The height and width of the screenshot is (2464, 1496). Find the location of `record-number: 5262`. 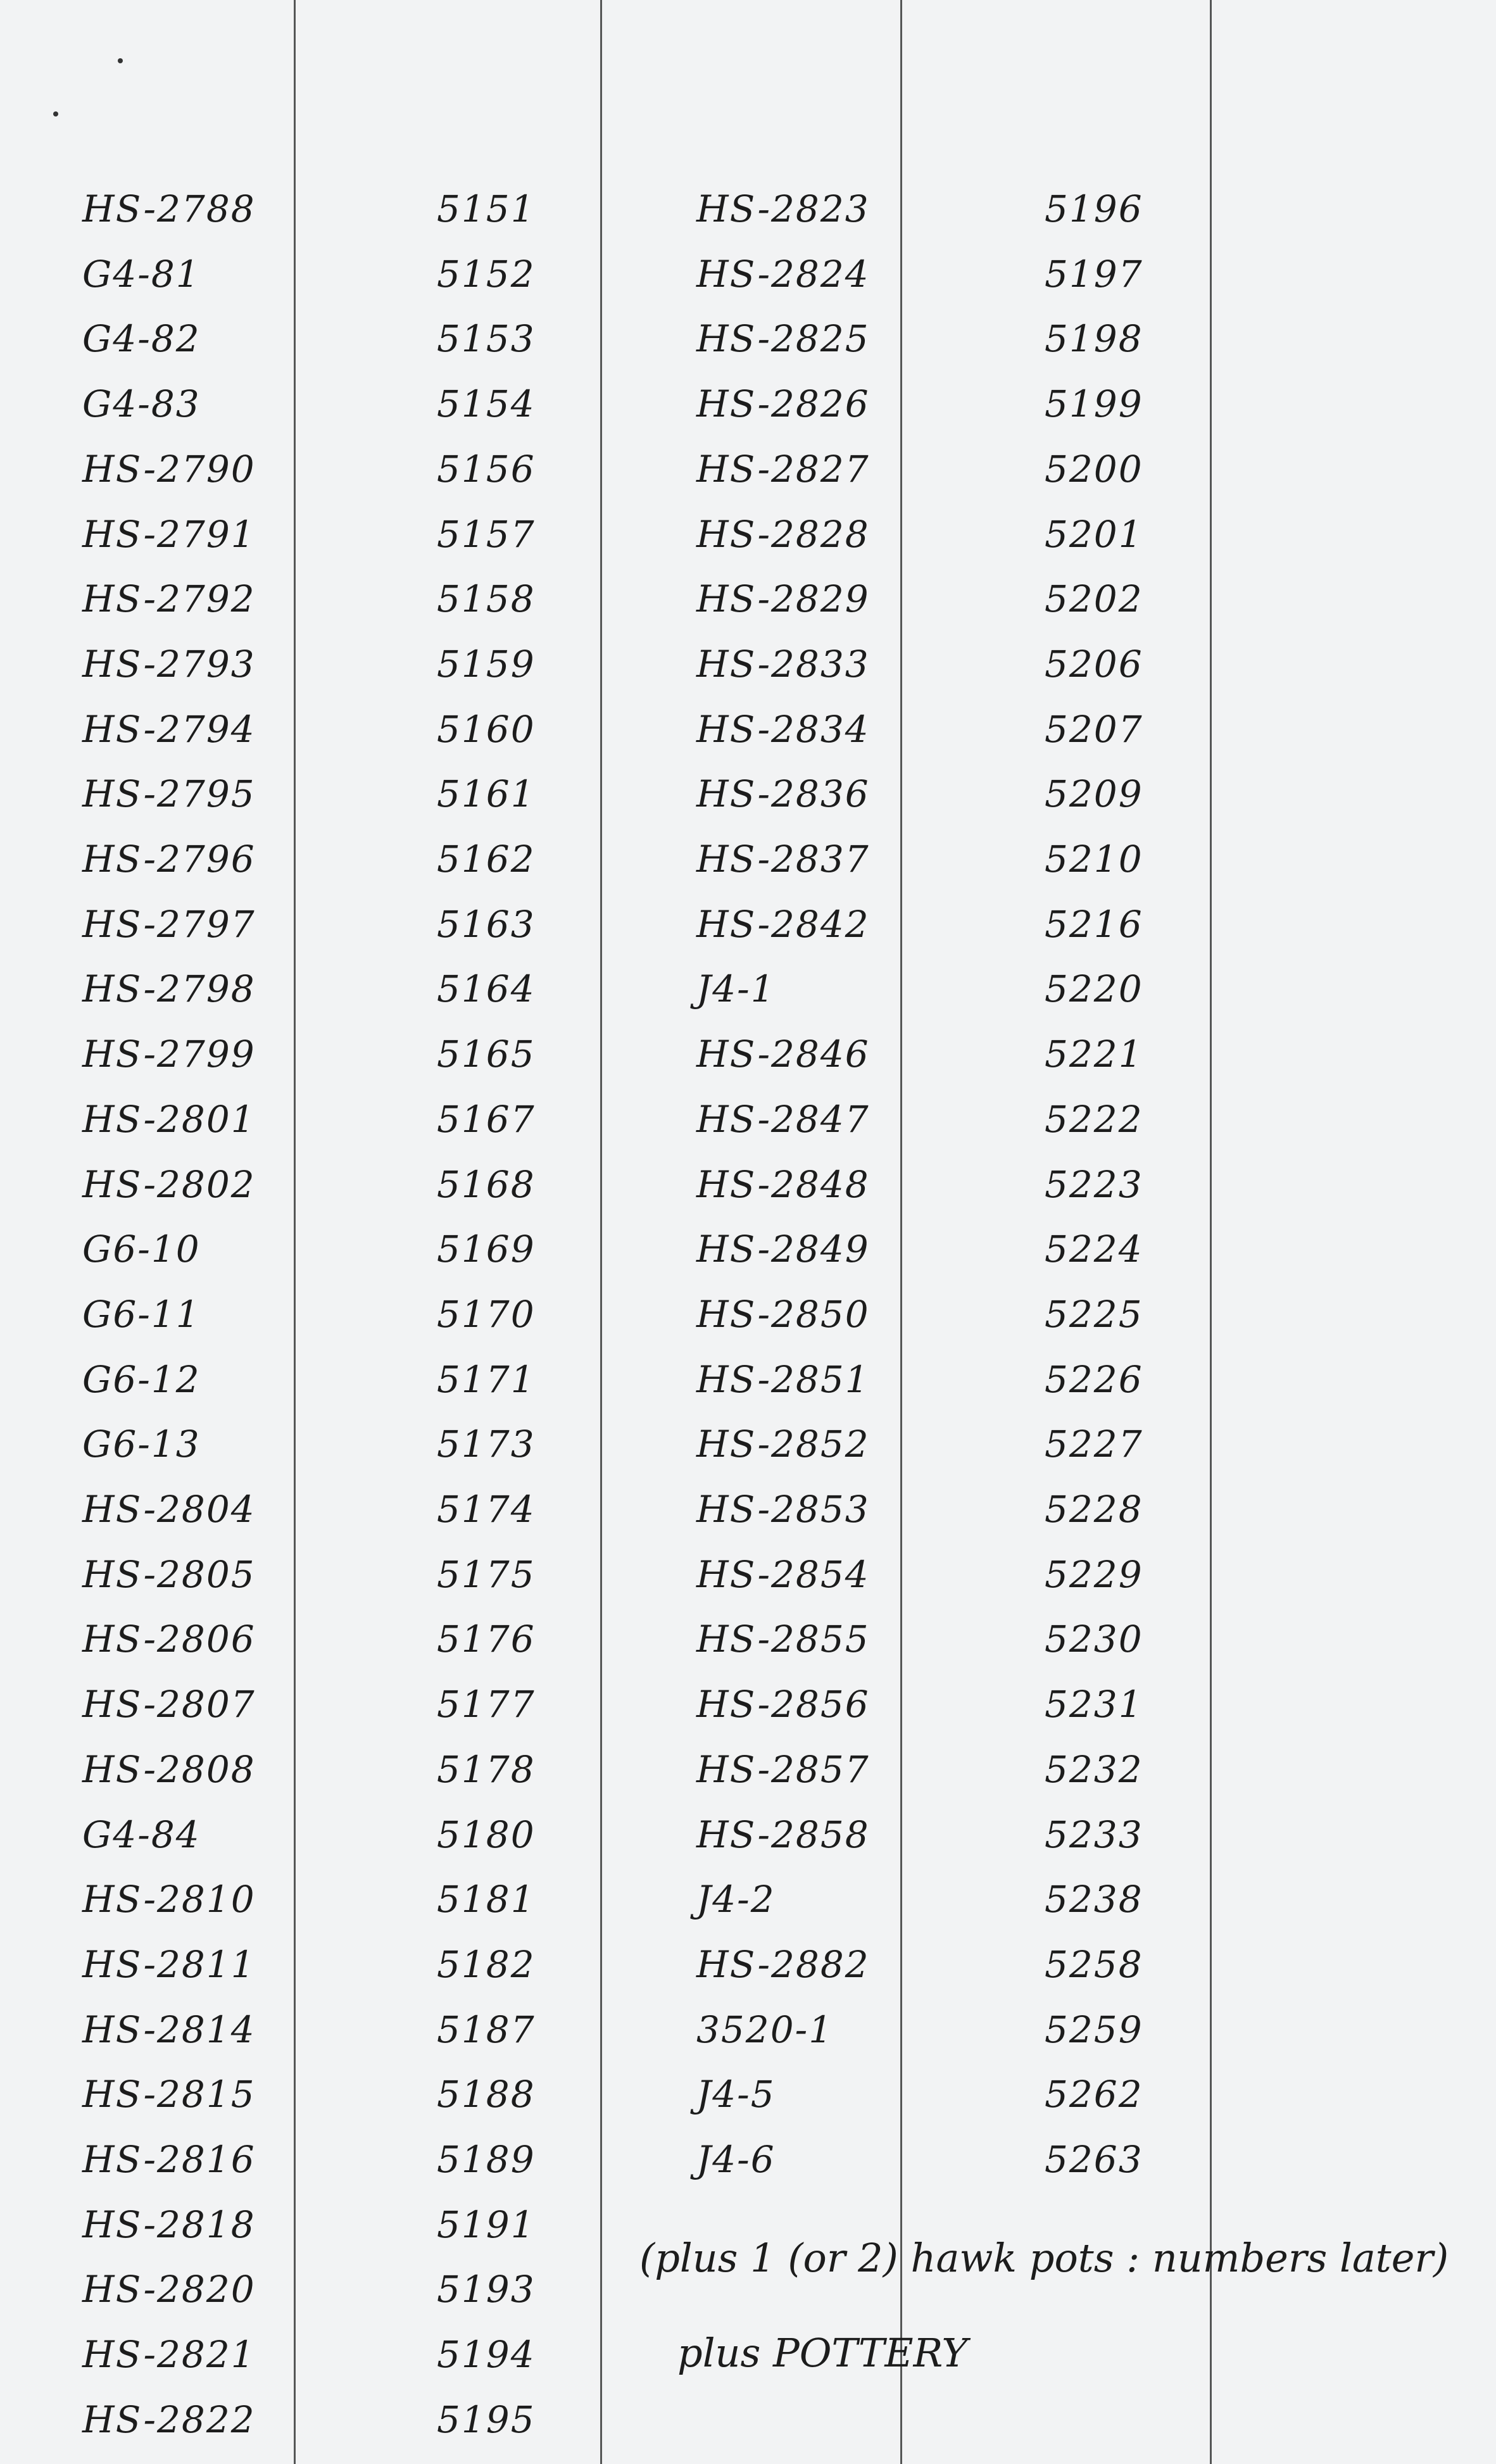

record-number: 5262 is located at coordinates (1094, 2094).